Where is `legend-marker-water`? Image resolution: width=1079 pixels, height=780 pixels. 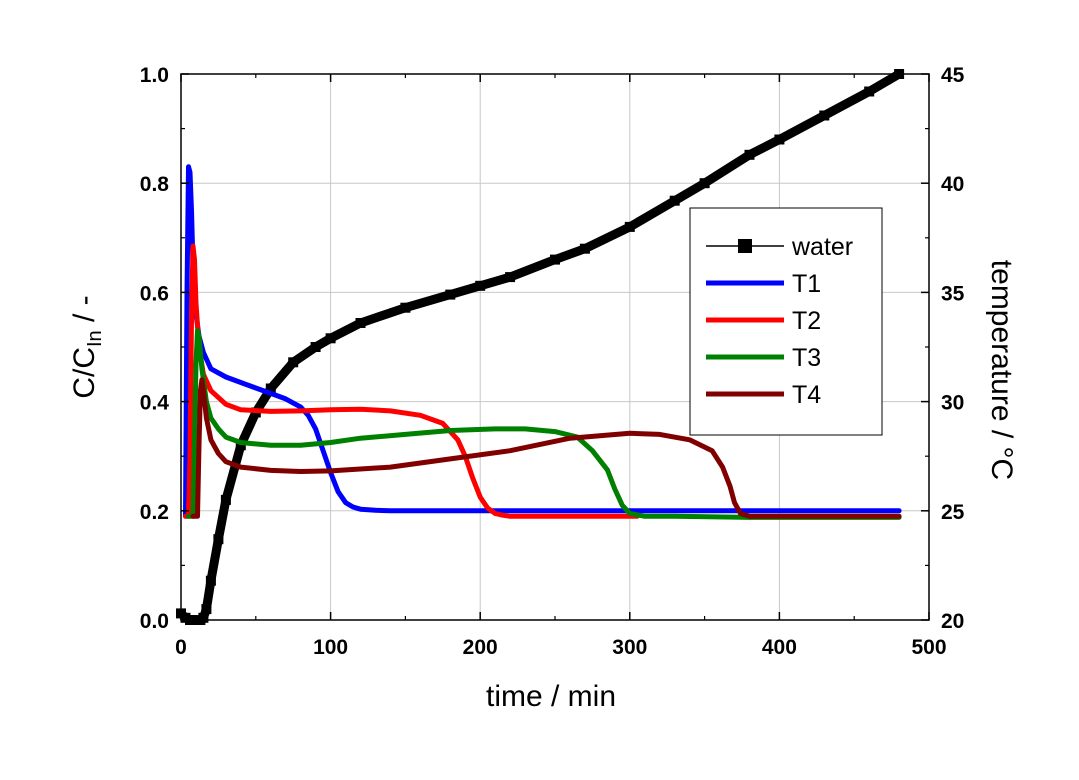 legend-marker-water is located at coordinates (745, 246).